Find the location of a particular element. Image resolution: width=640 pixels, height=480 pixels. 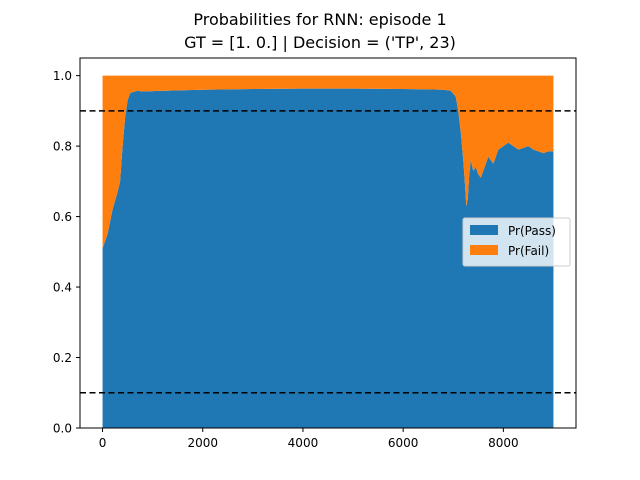

x-tick-label: 8000 is located at coordinates (503, 443).